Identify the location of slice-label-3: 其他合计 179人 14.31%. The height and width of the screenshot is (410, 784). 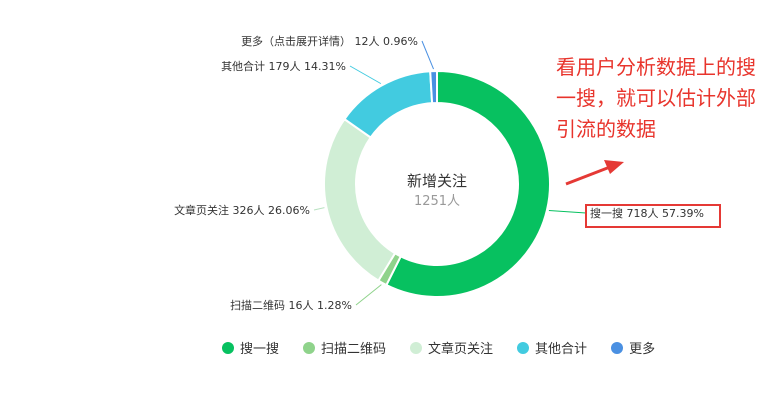
(283, 66).